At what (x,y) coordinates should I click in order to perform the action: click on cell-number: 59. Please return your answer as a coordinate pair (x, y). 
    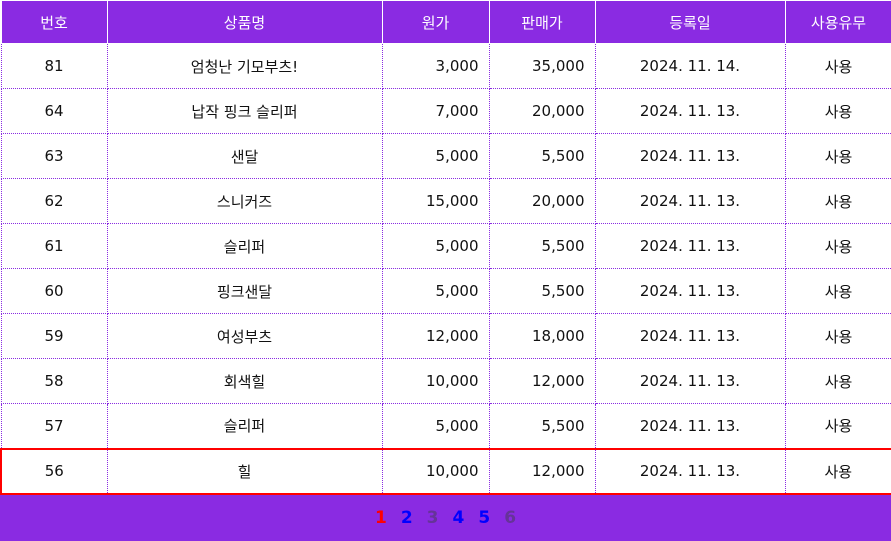
    Looking at the image, I should click on (54, 336).